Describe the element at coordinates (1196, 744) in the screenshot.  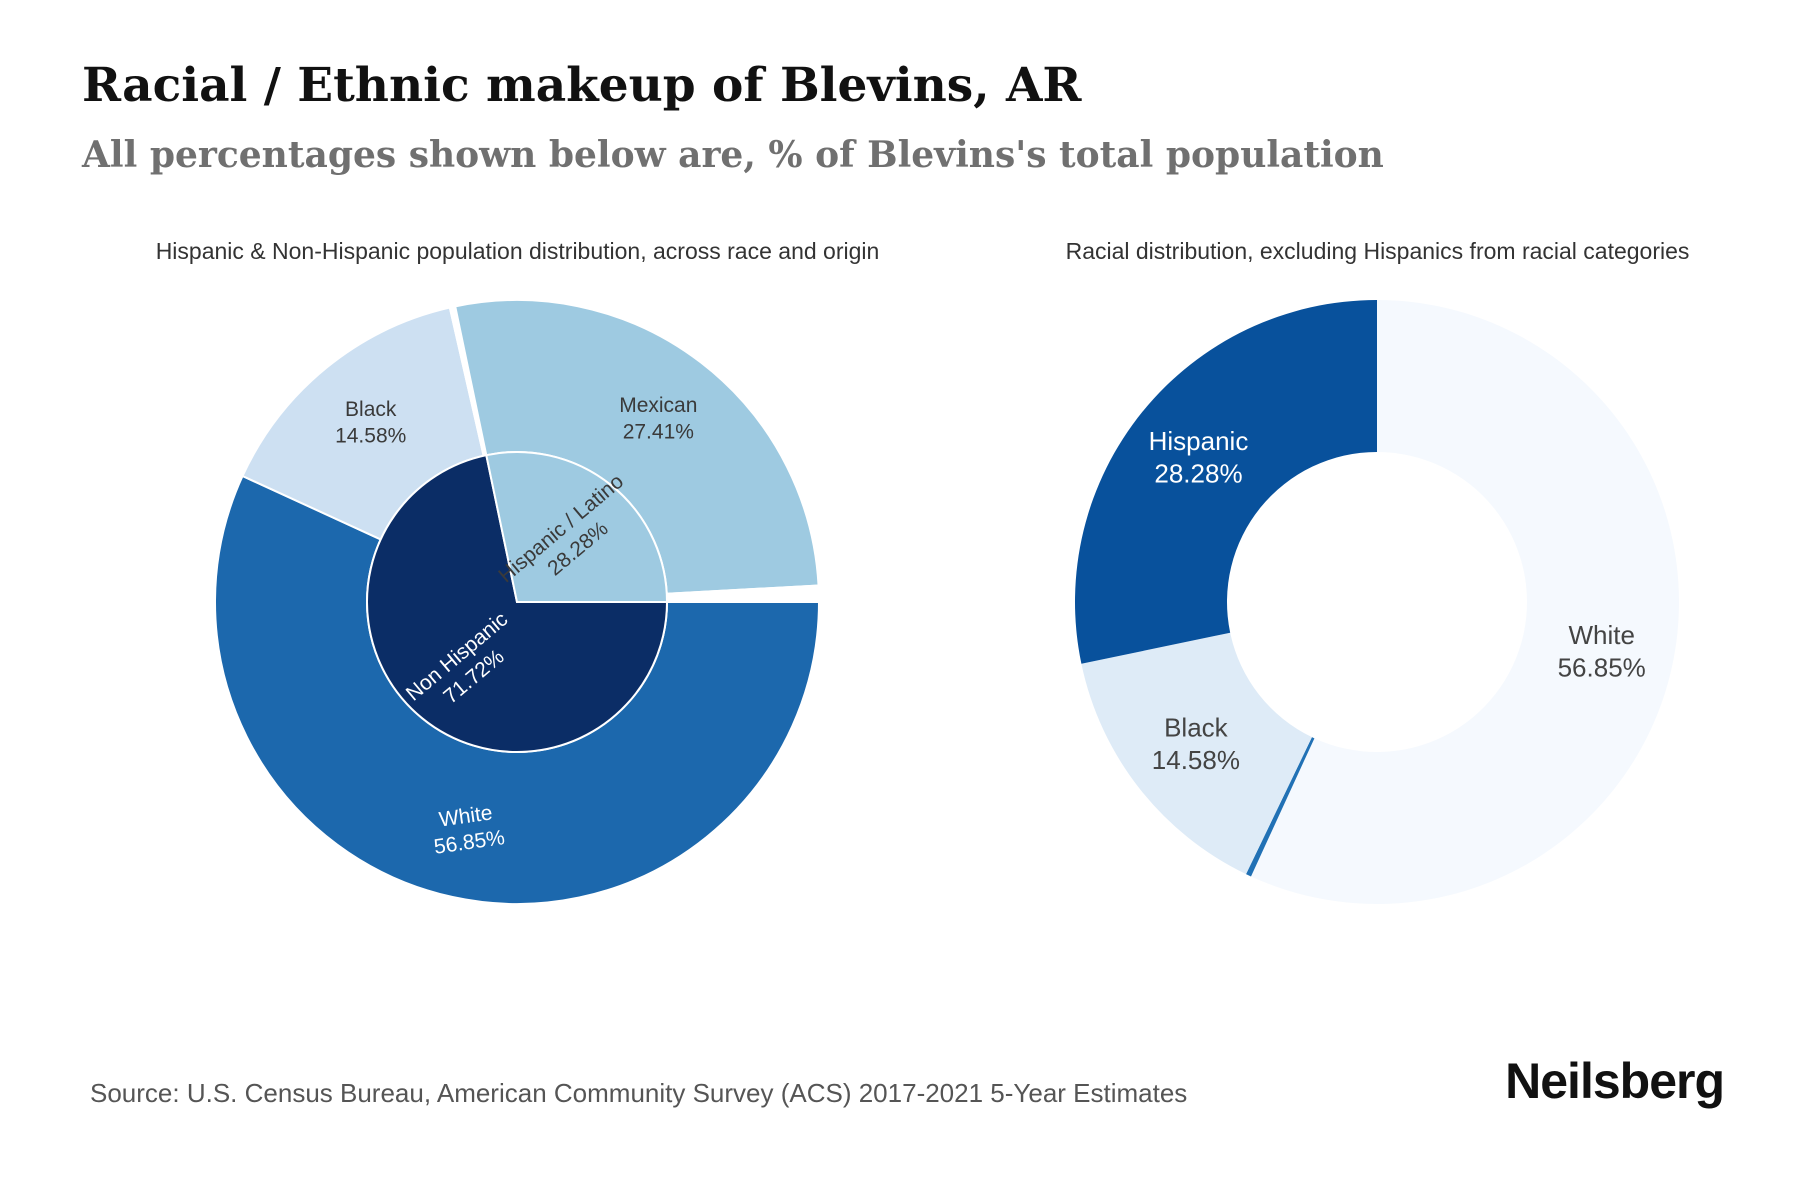
I see `donut-label-black: Black 14.58%` at that location.